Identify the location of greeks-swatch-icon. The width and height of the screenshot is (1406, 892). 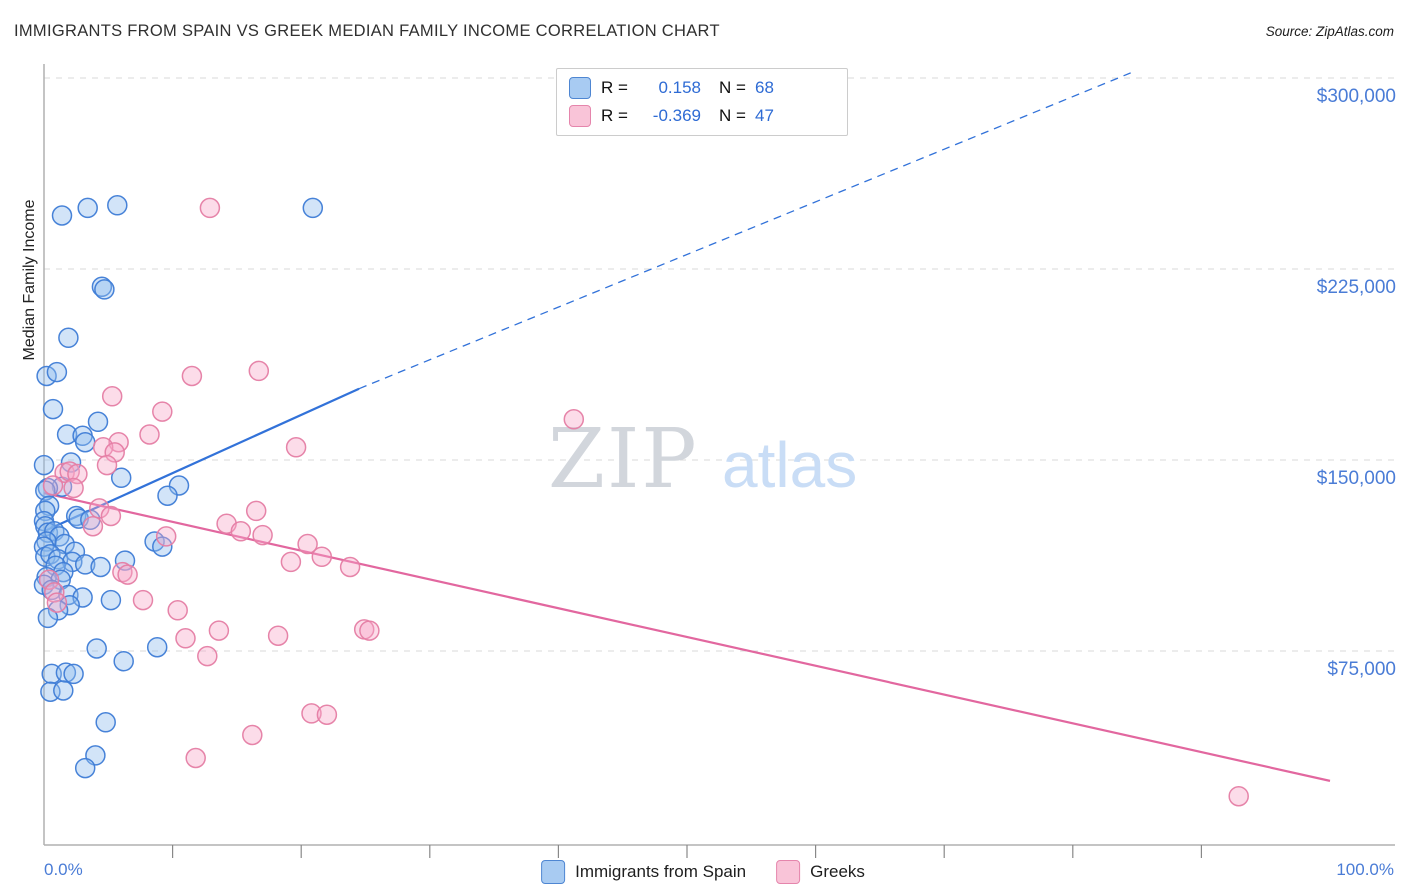
(788, 872).